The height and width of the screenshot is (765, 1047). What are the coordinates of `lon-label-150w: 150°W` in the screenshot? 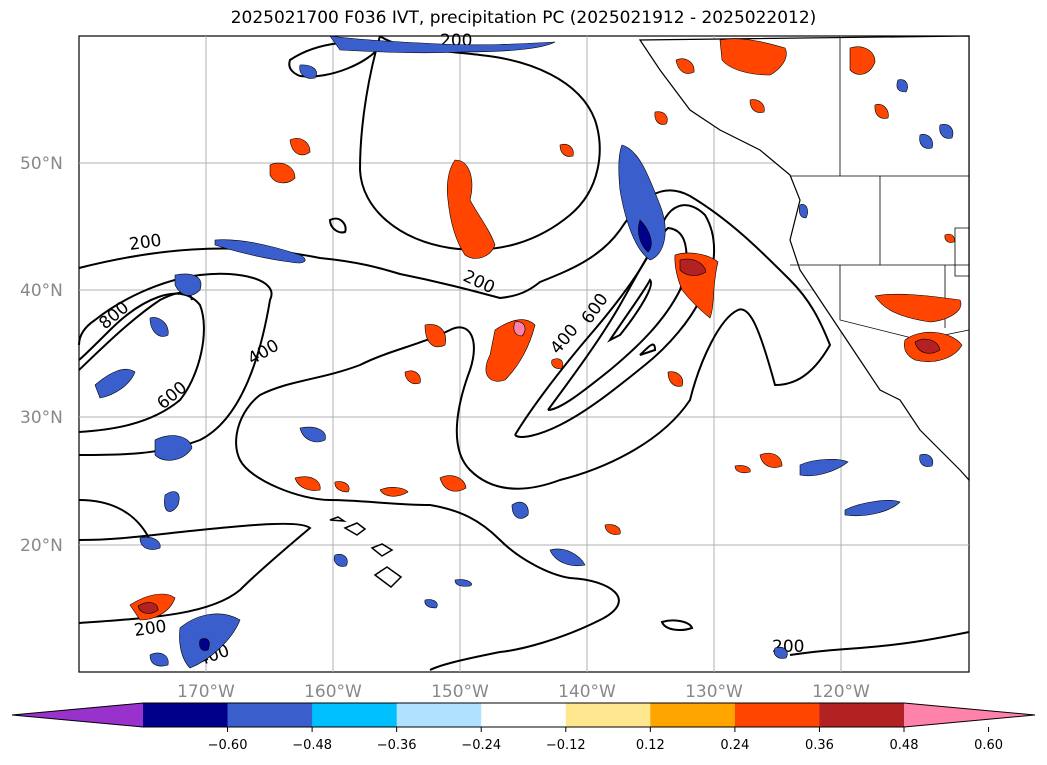 It's located at (460, 692).